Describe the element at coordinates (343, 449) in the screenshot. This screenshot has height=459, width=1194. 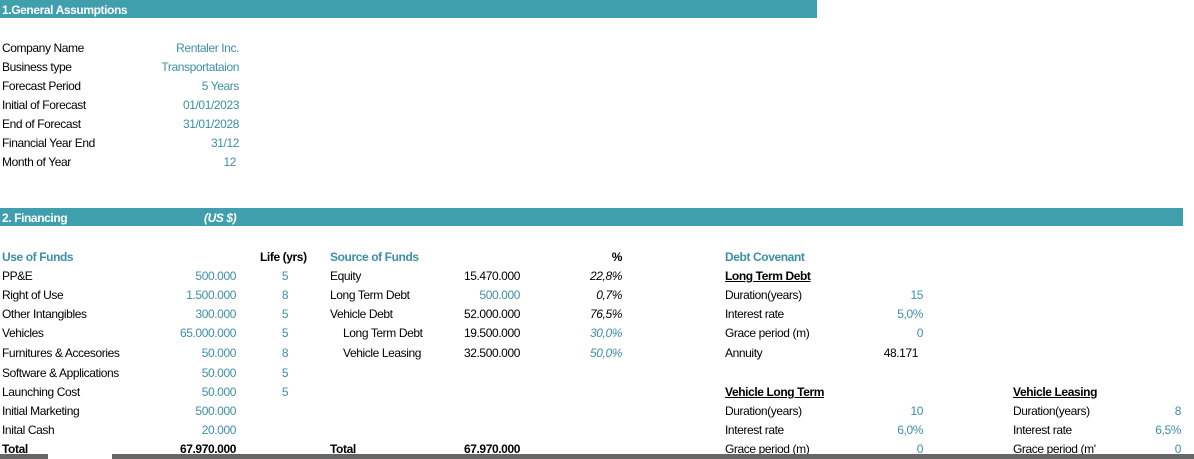
I see `source-total-label: Total` at that location.